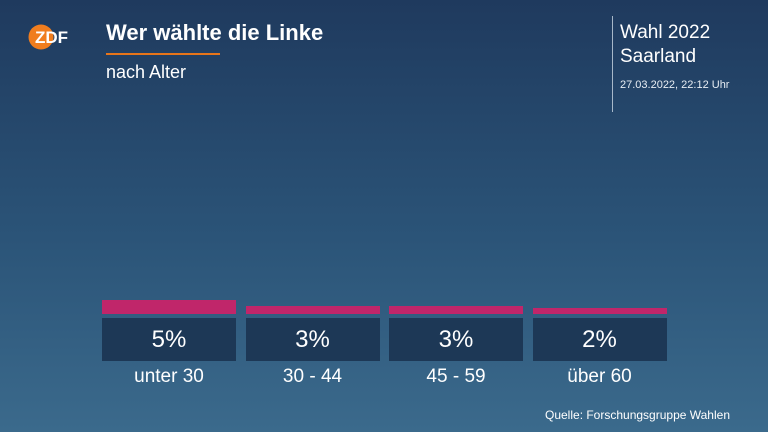 Image resolution: width=768 pixels, height=432 pixels. I want to click on bar-value-label-3: 3%, so click(456, 339).